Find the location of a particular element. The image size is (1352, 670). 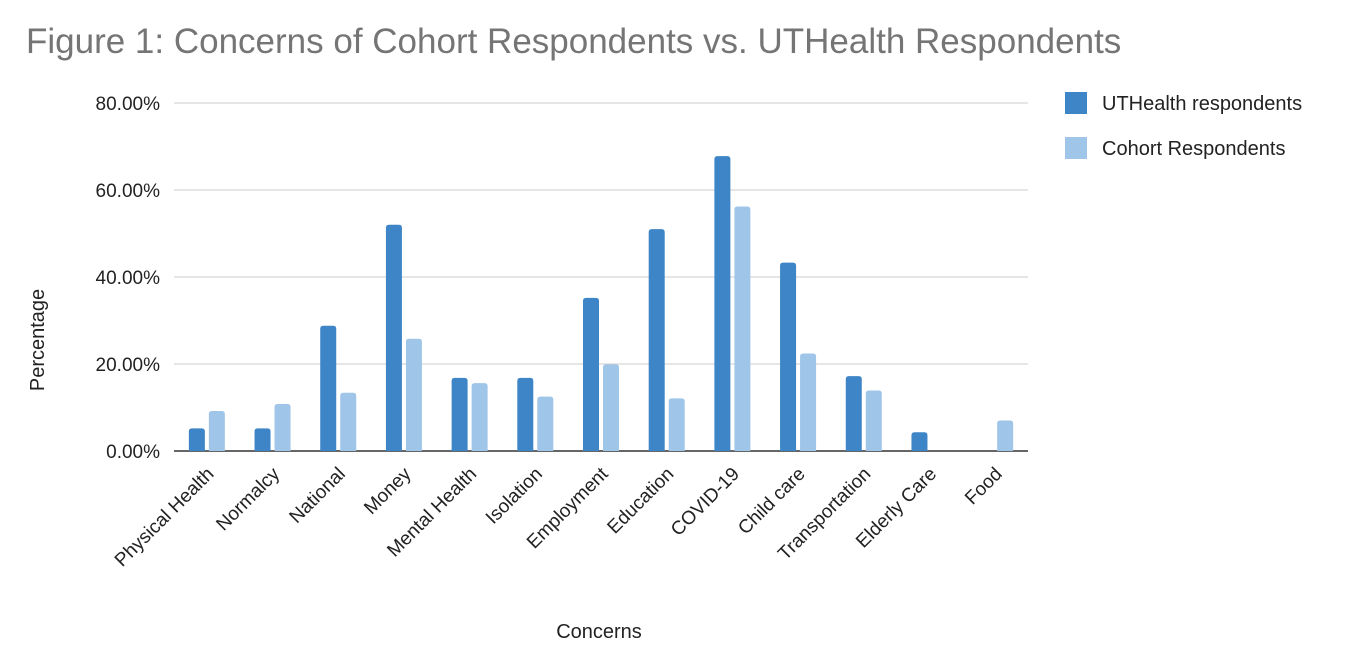

y-axis-ticks: 0.00% 20.00% 40.00% 60.00% 80.00% is located at coordinates (128, 278).